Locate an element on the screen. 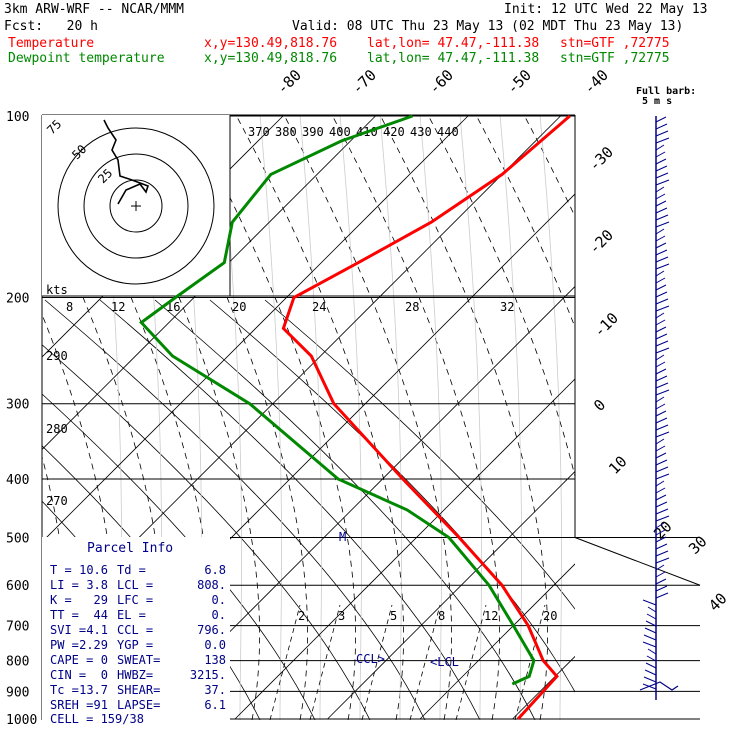 This screenshot has width=740, height=740. mixing-ratio-label: 3 is located at coordinates (341, 616).